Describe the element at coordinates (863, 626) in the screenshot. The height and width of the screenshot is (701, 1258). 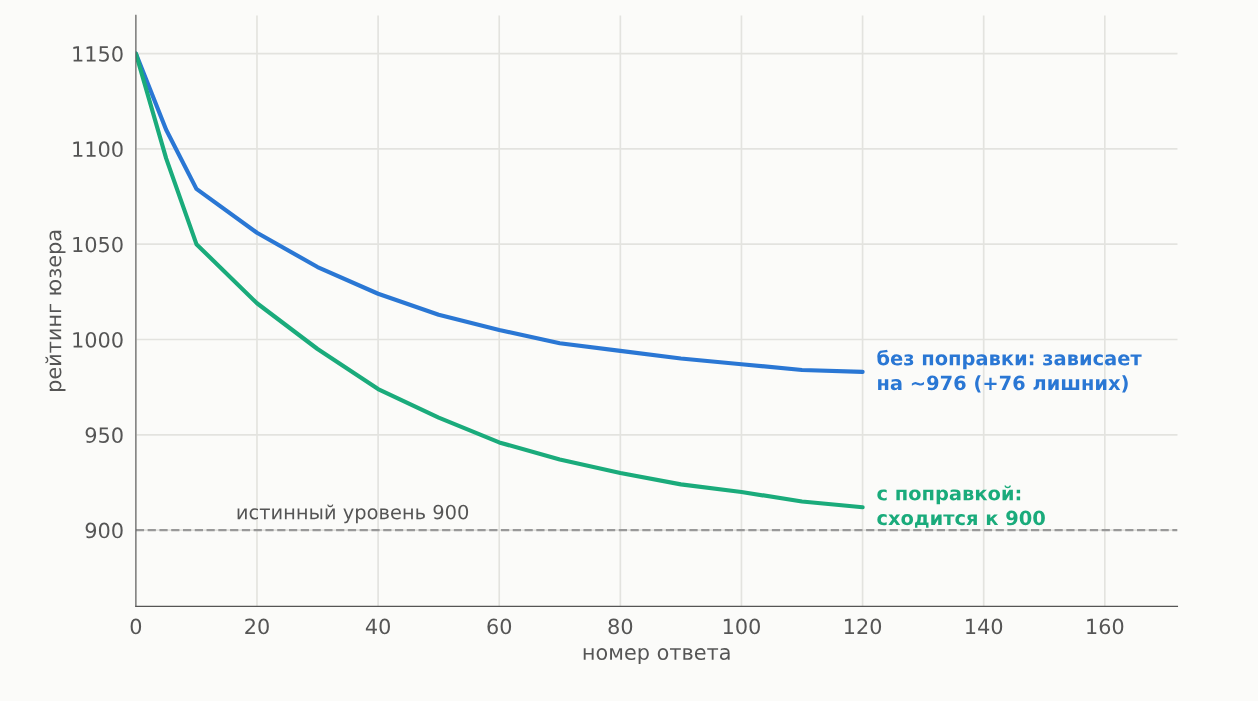
I see `x-tick-label: 120` at that location.